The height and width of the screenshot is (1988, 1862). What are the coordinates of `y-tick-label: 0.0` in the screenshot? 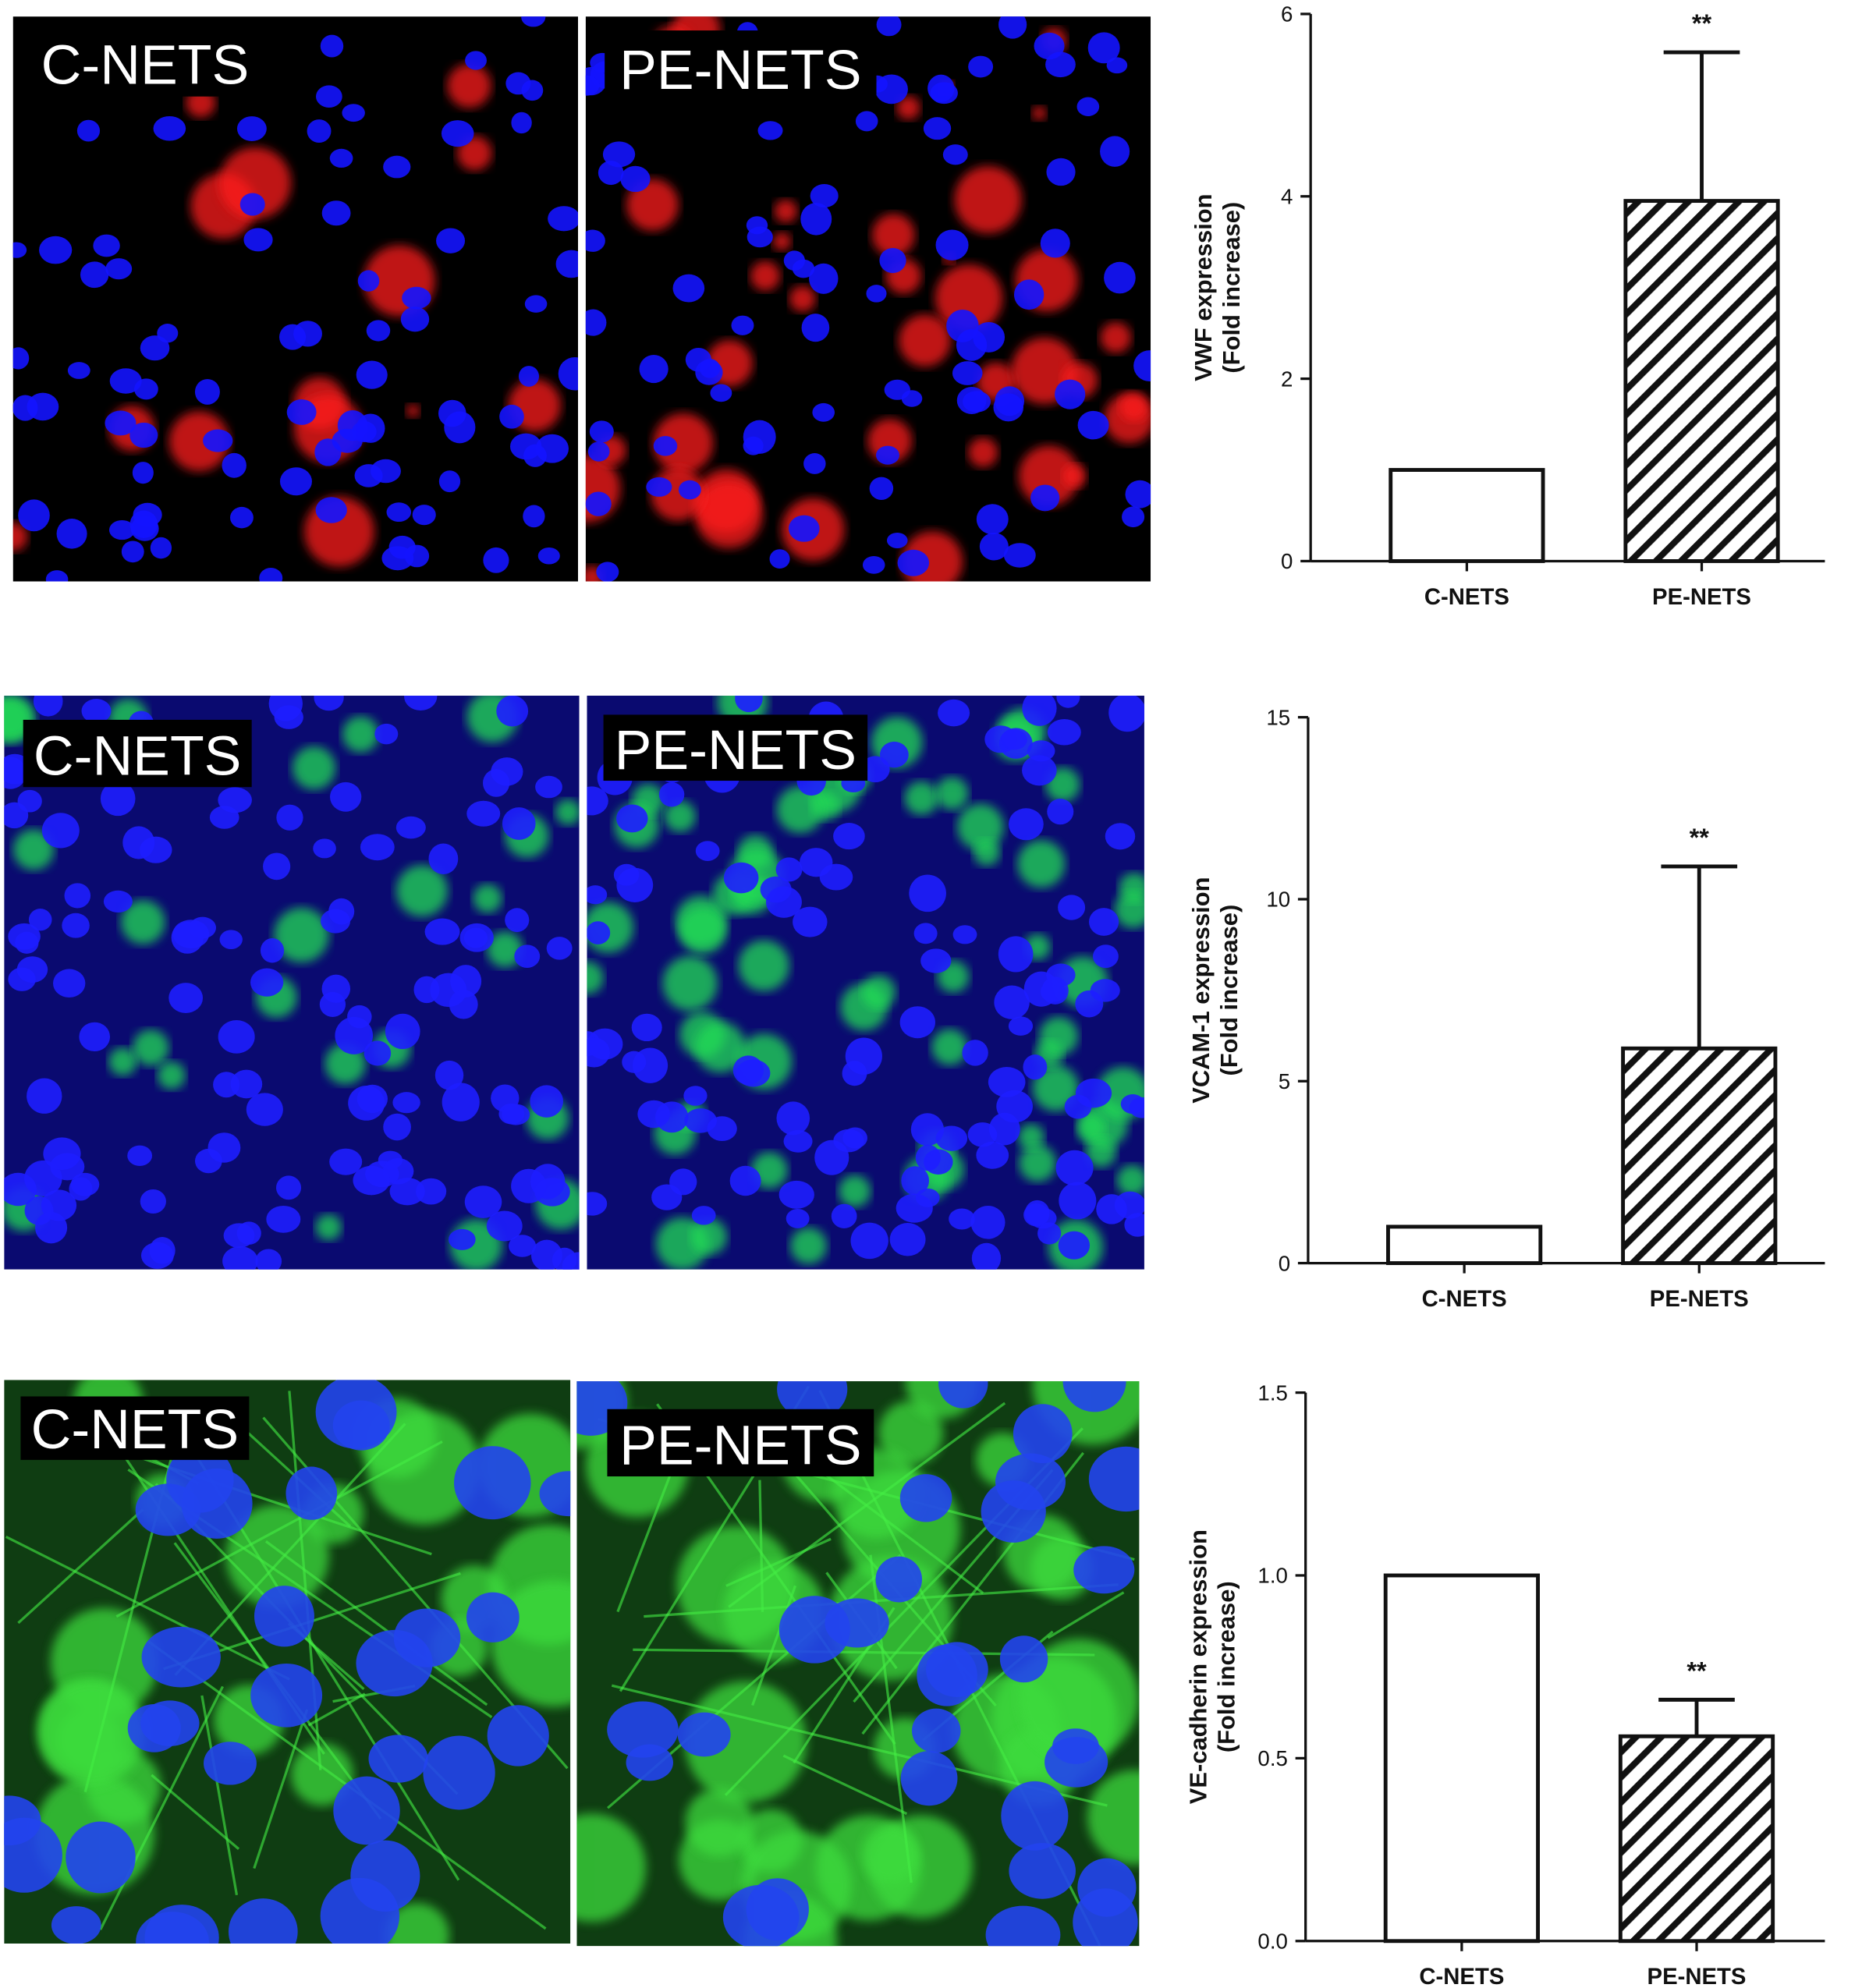 It's located at (1272, 1942).